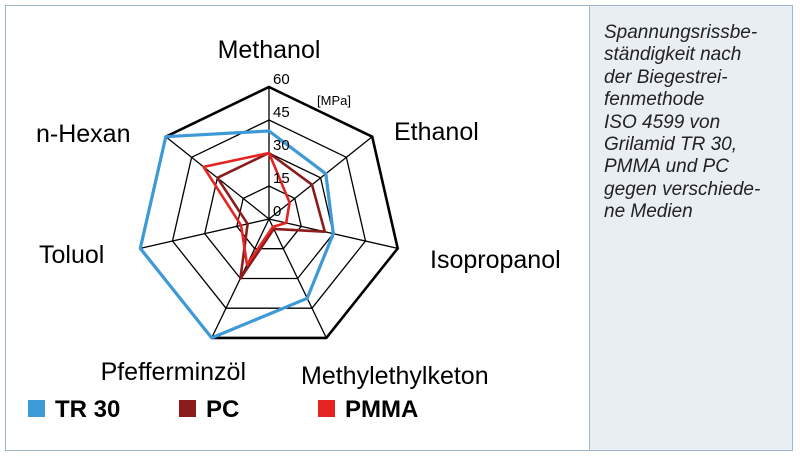  I want to click on tick-label: 45, so click(281, 112).